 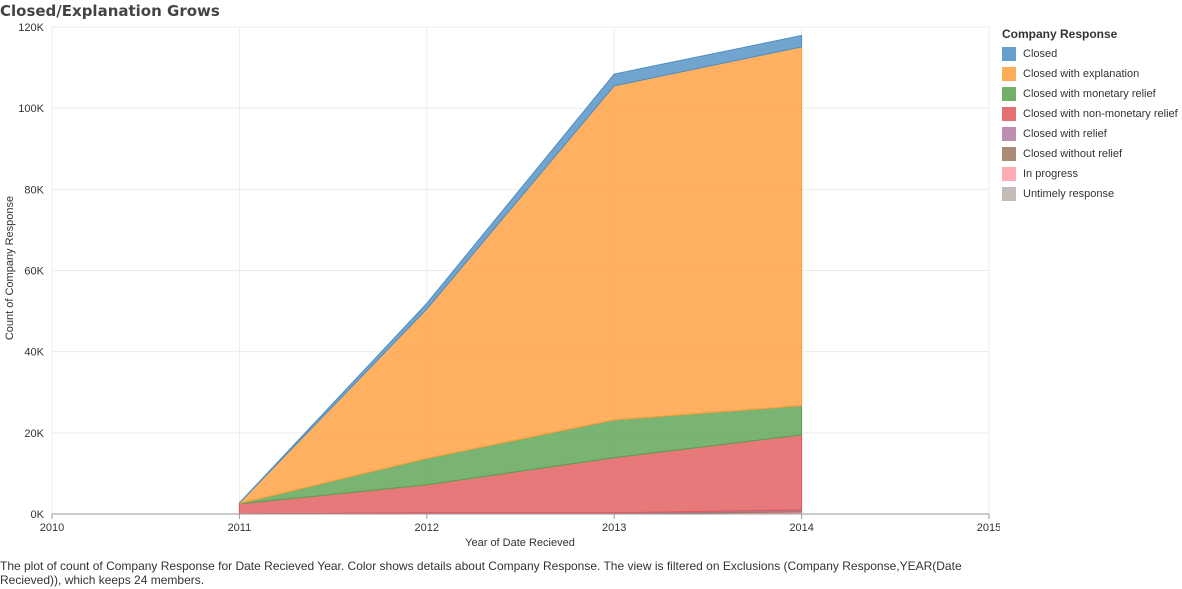 What do you see at coordinates (34, 272) in the screenshot?
I see `y-tick-label: 60K` at bounding box center [34, 272].